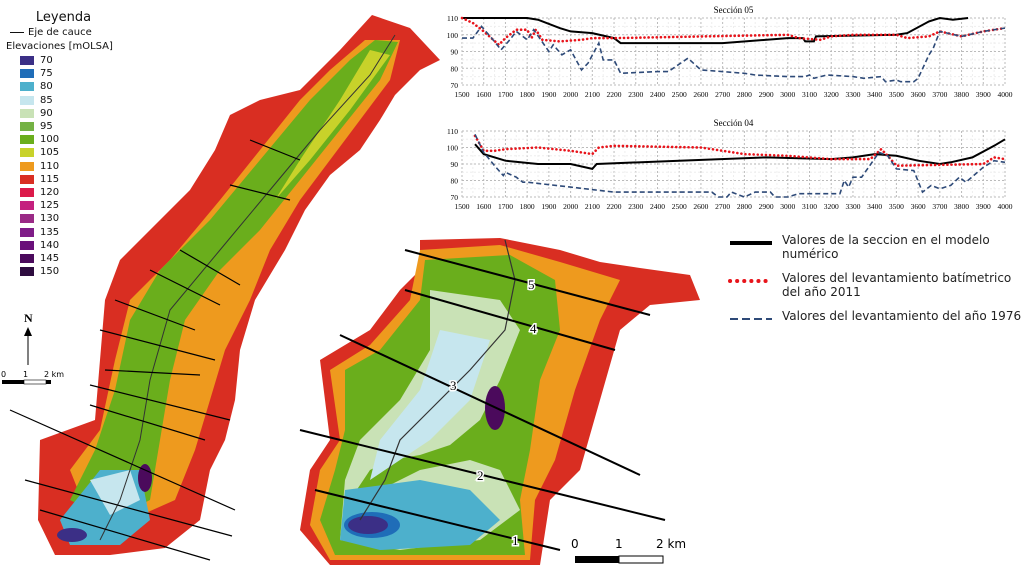 This screenshot has height=581, width=1024. I want to click on x-tick-label: 1700, so click(505, 94).